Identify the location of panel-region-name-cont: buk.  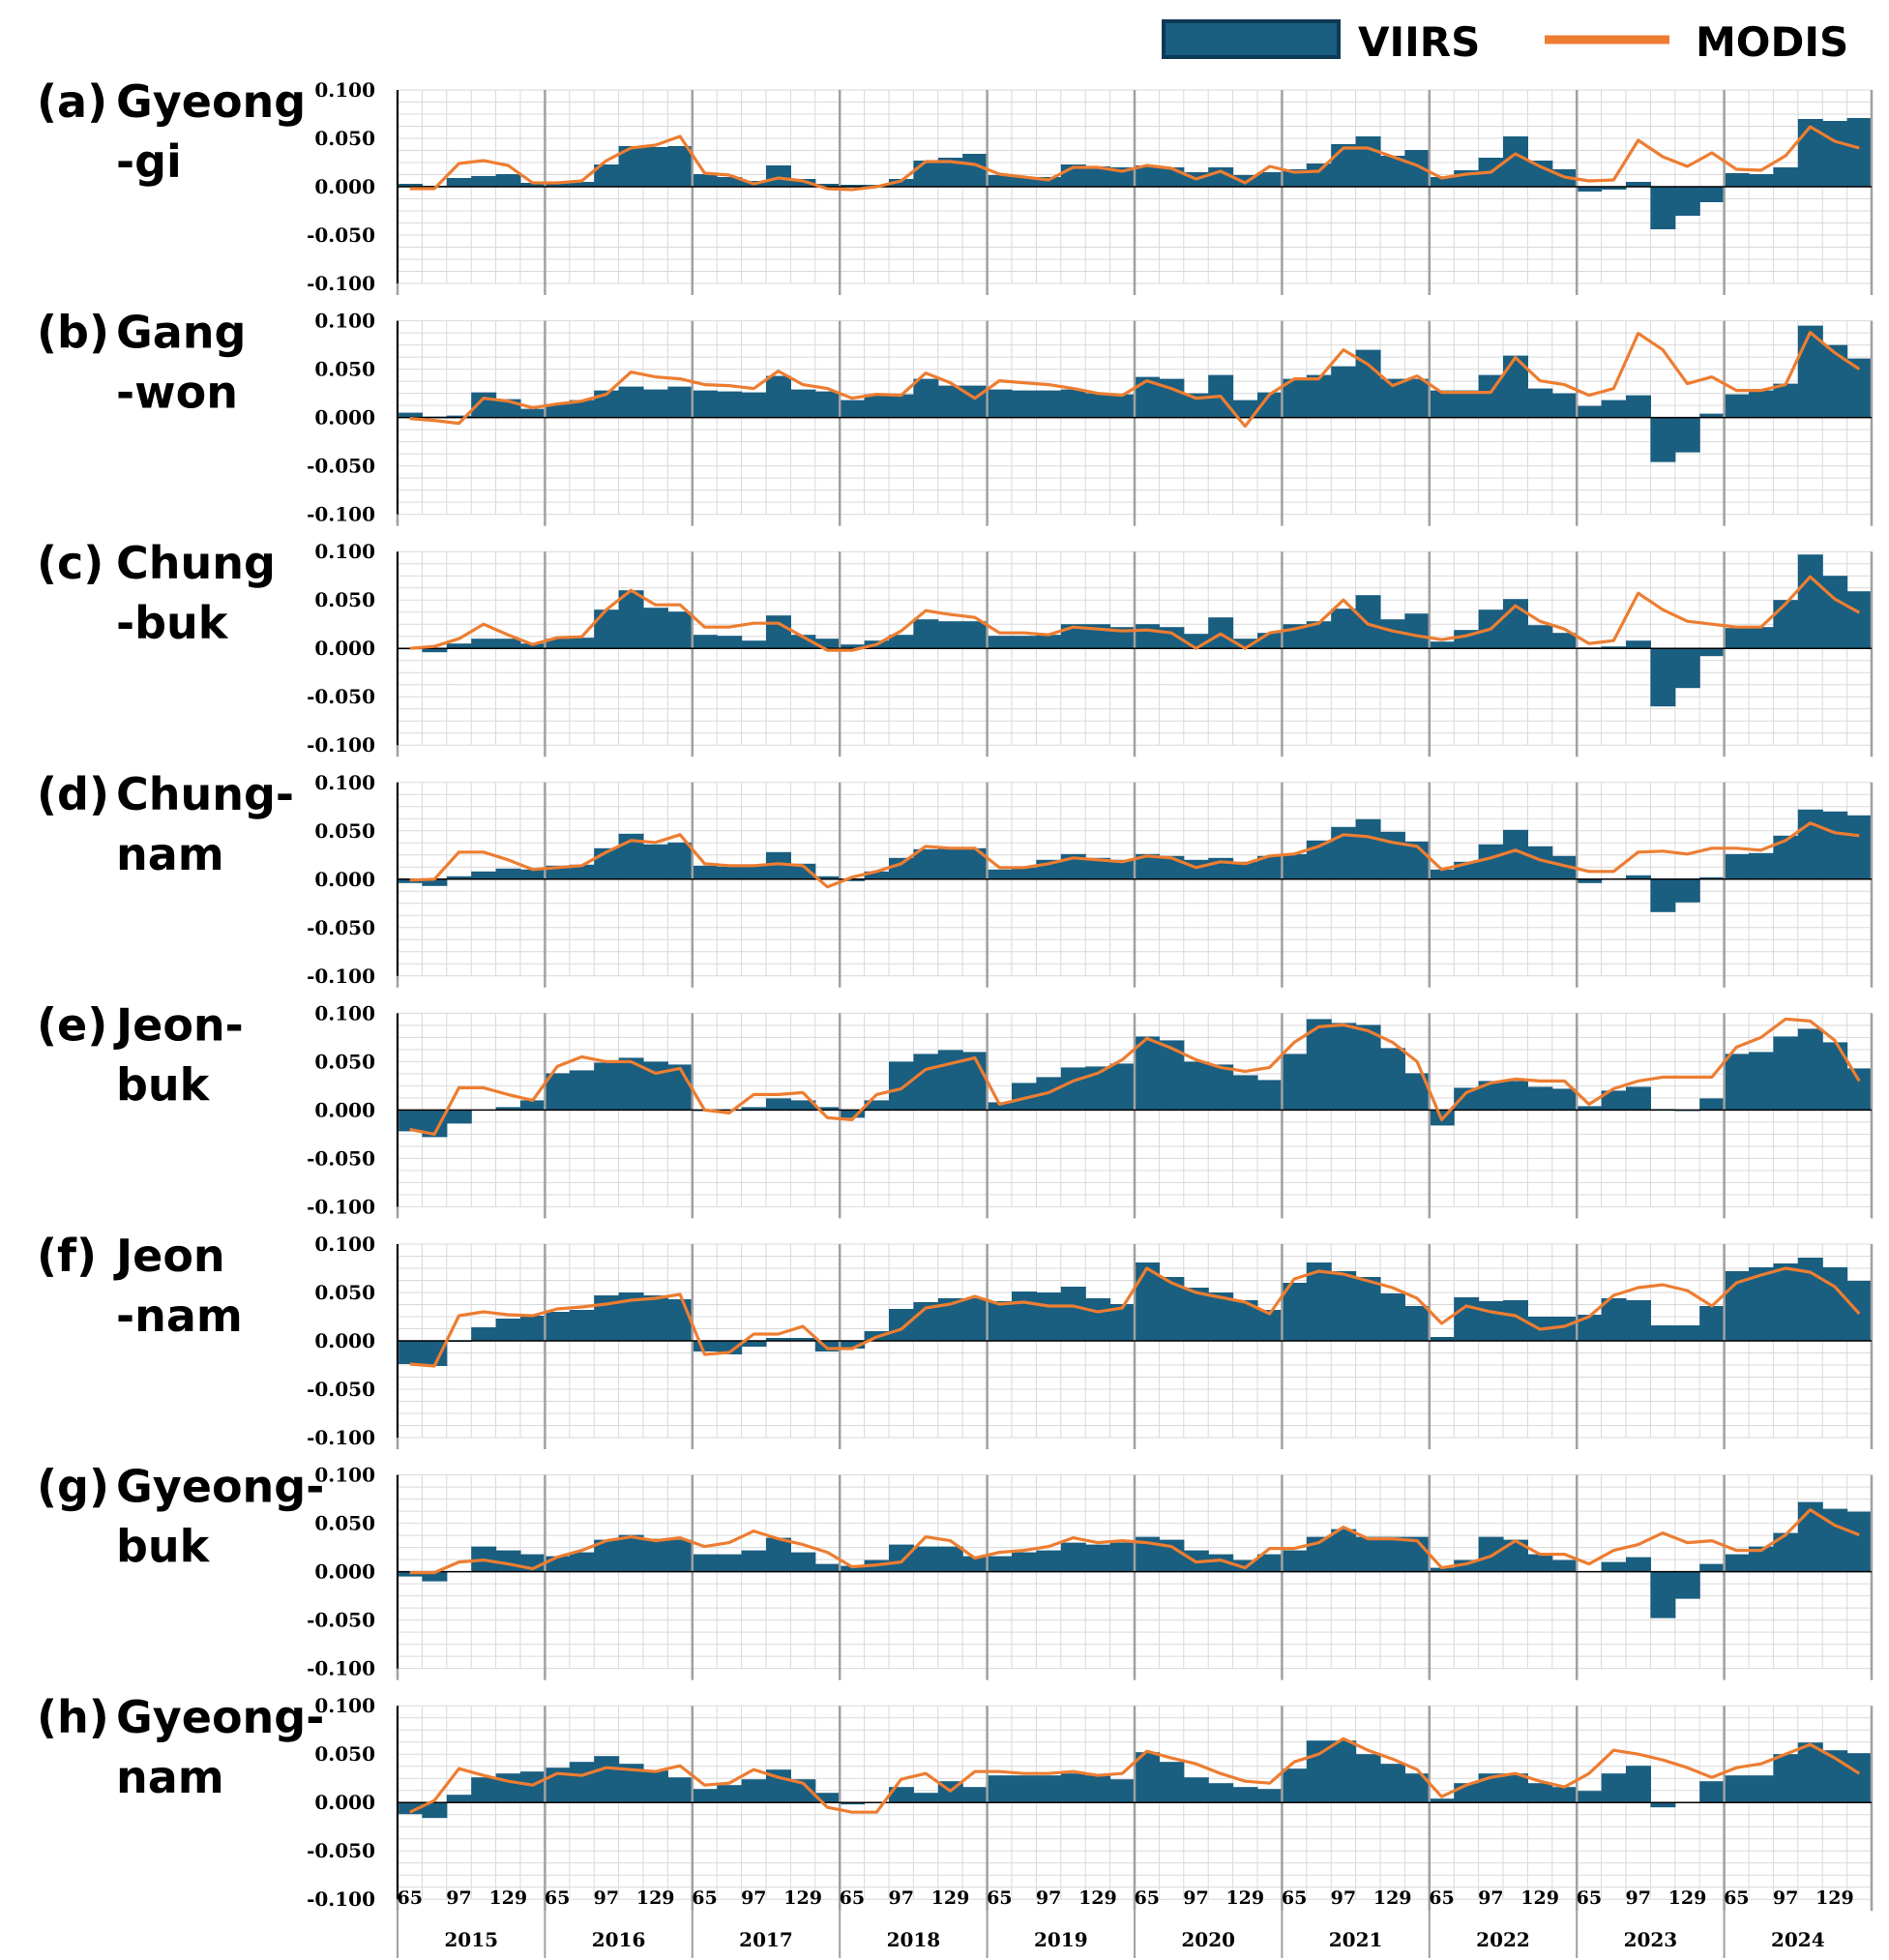
(163, 1084).